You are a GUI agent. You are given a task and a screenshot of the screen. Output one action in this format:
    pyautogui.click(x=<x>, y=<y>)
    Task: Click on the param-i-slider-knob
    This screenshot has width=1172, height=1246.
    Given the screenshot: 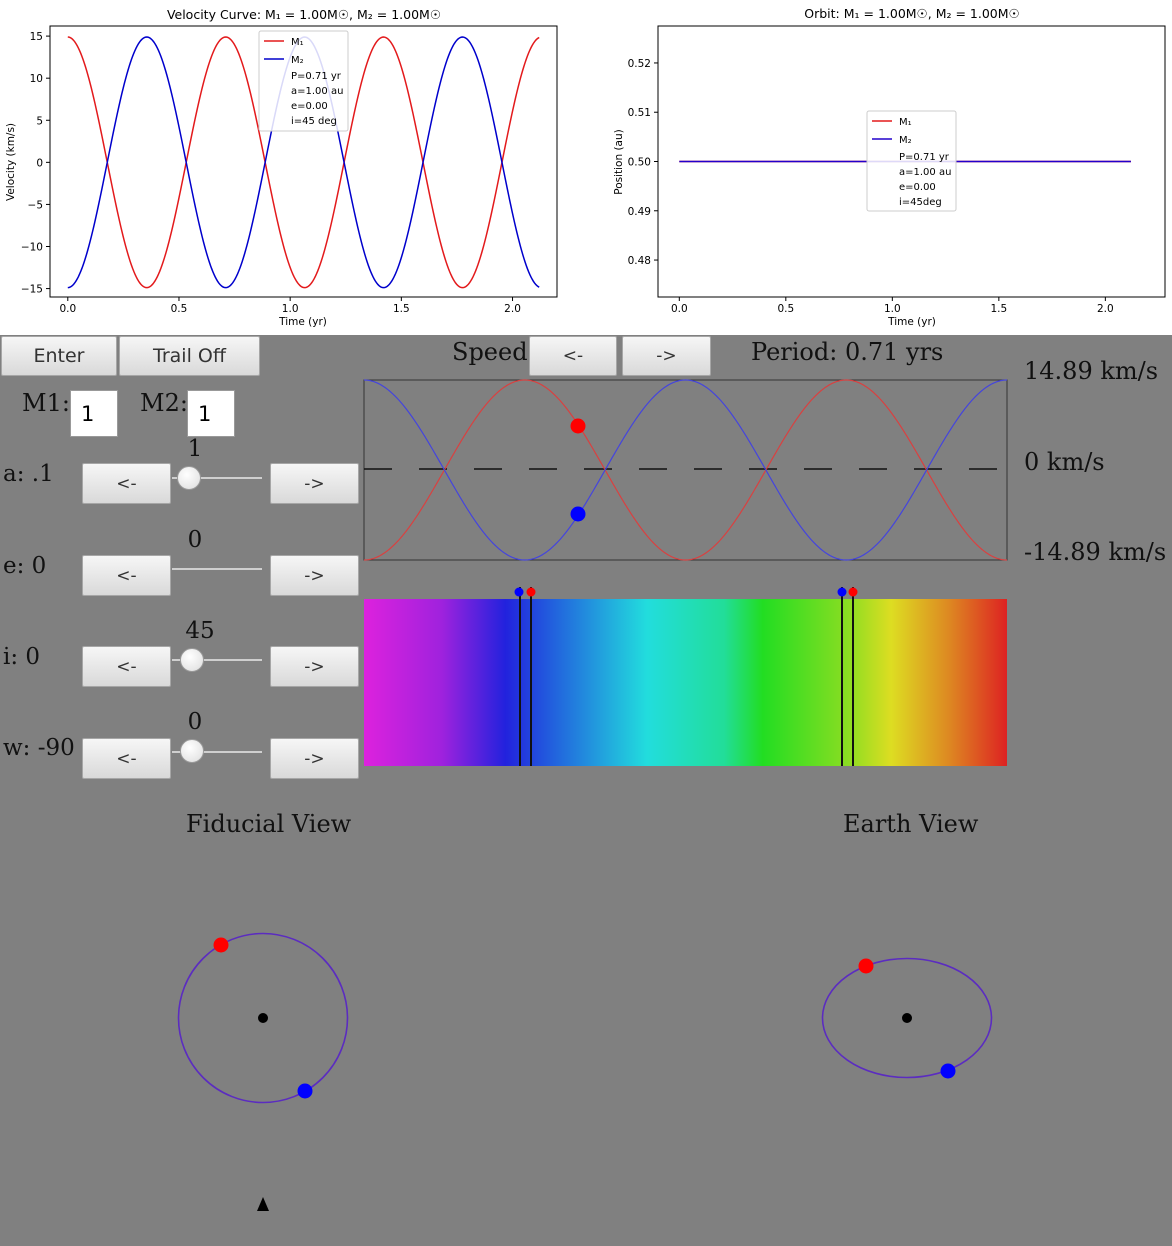 What is the action you would take?
    pyautogui.click(x=192, y=660)
    